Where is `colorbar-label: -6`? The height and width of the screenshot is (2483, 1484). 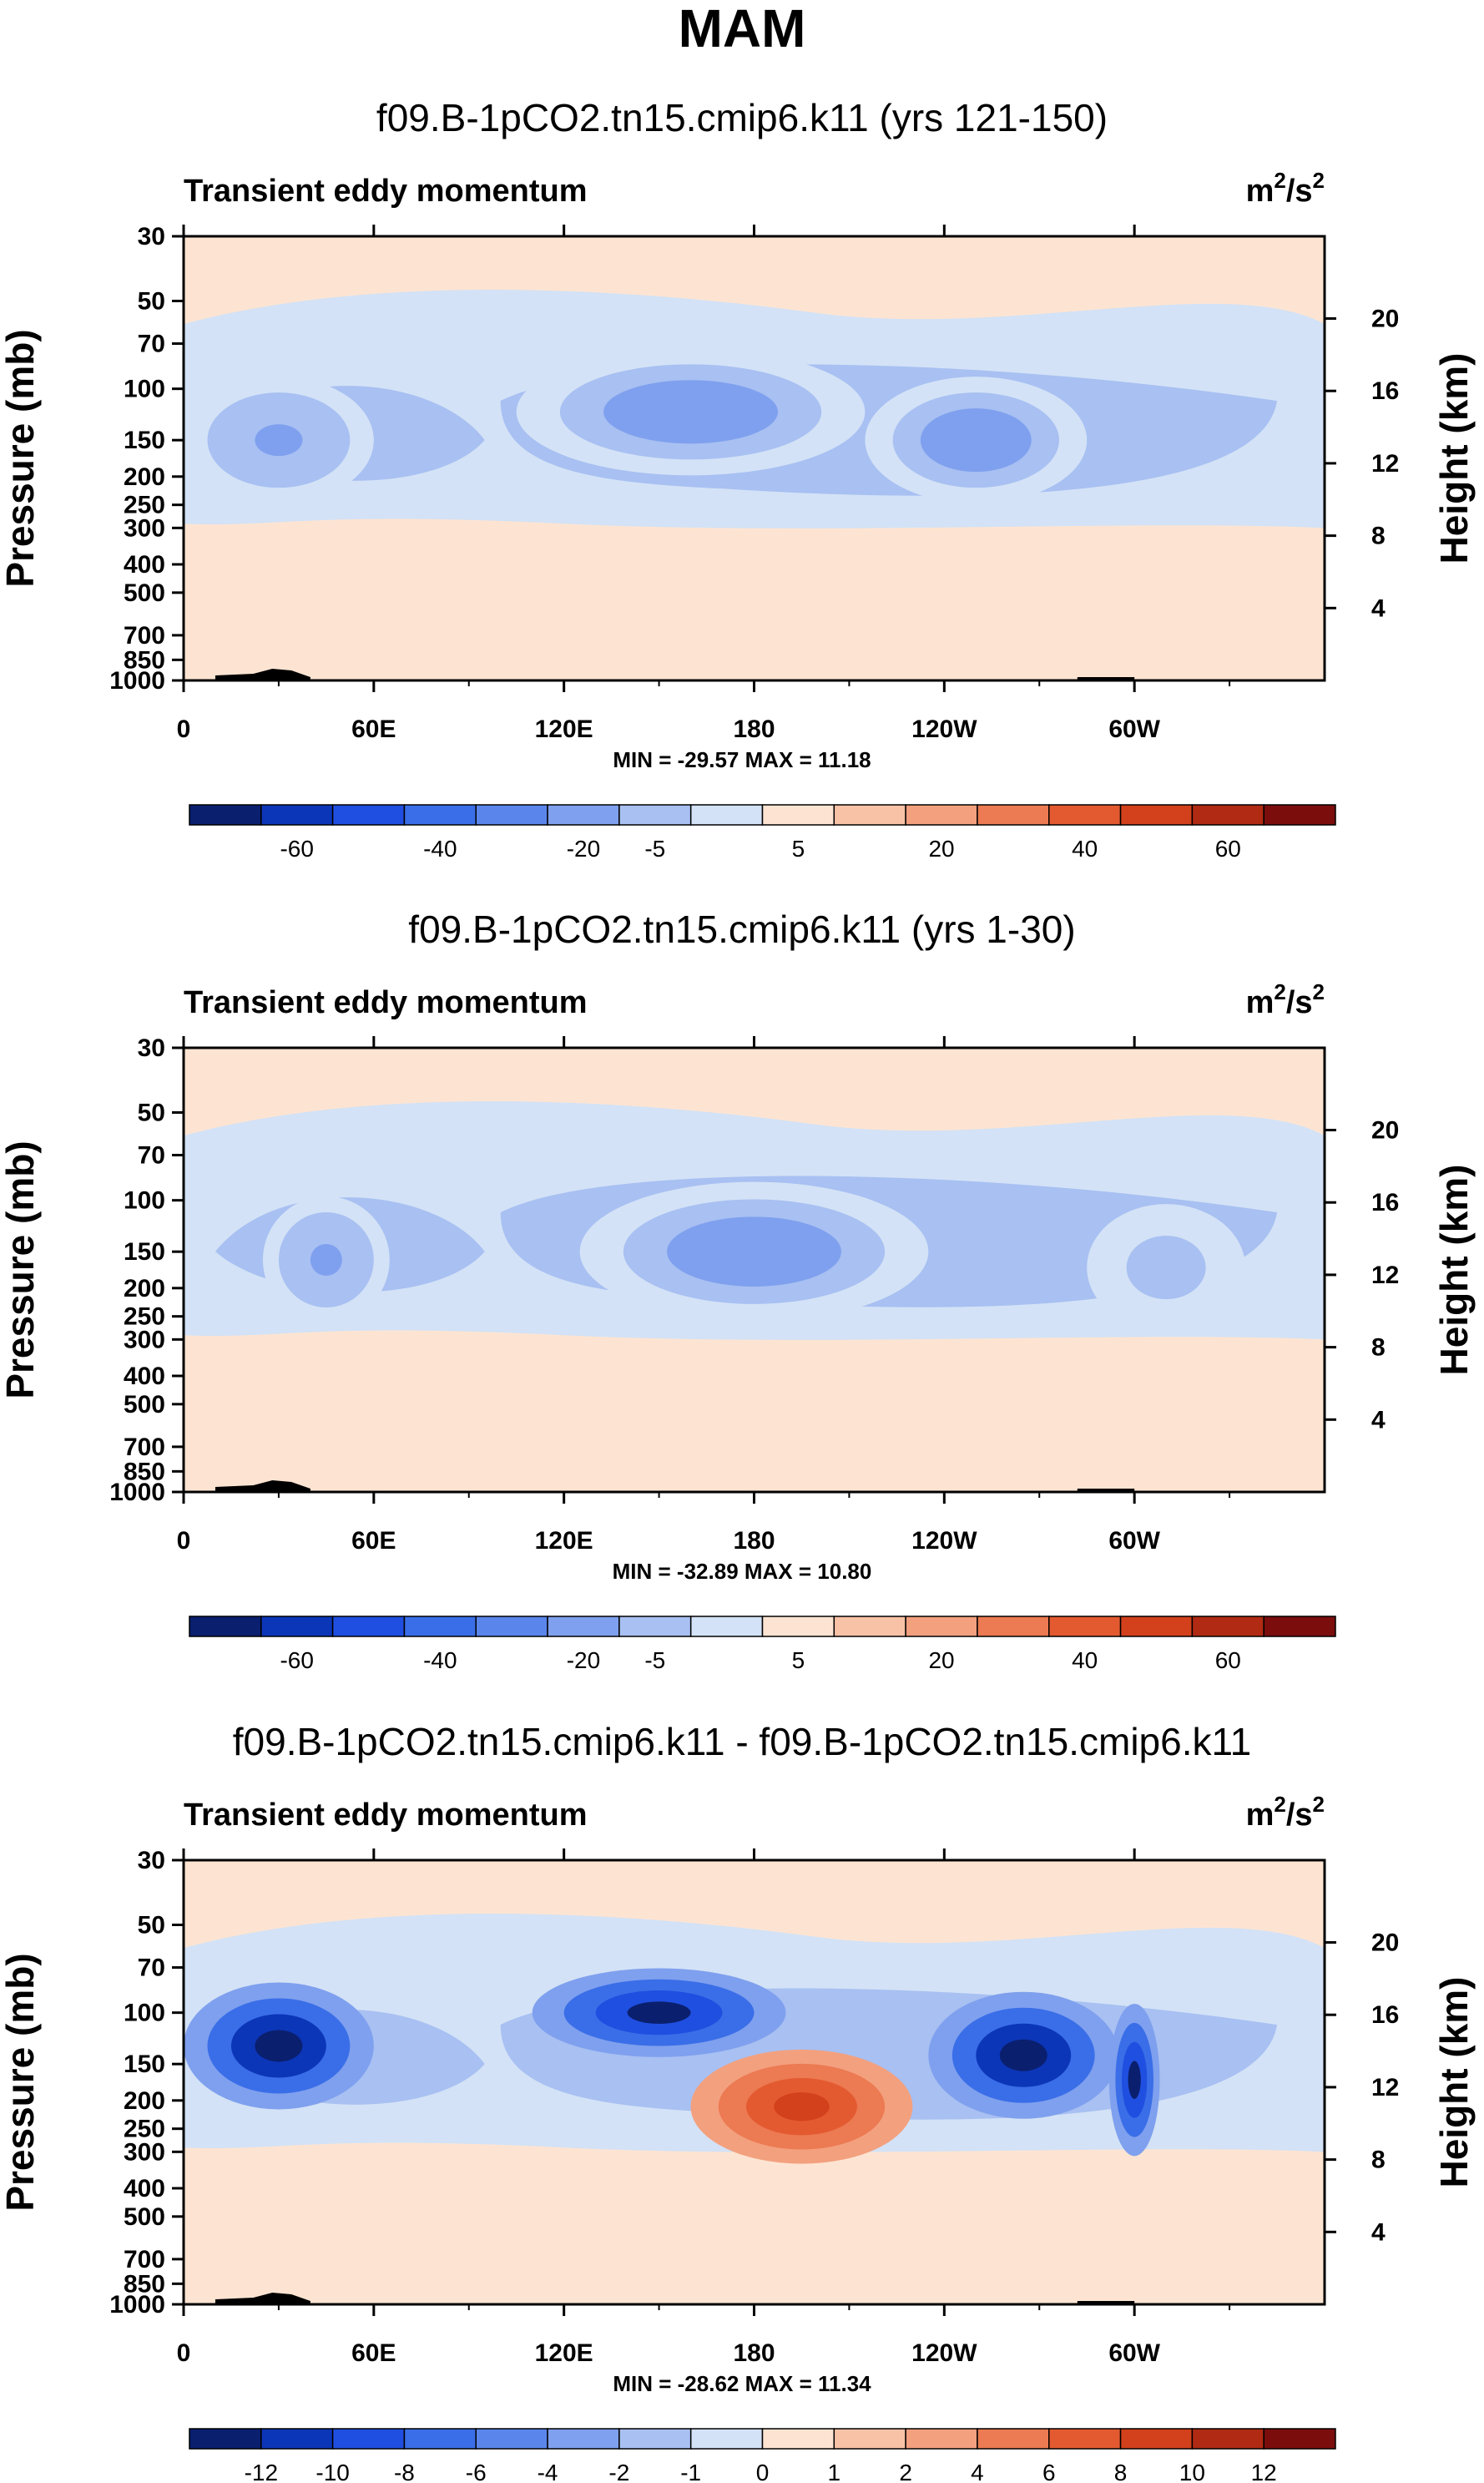 colorbar-label: -6 is located at coordinates (476, 2471).